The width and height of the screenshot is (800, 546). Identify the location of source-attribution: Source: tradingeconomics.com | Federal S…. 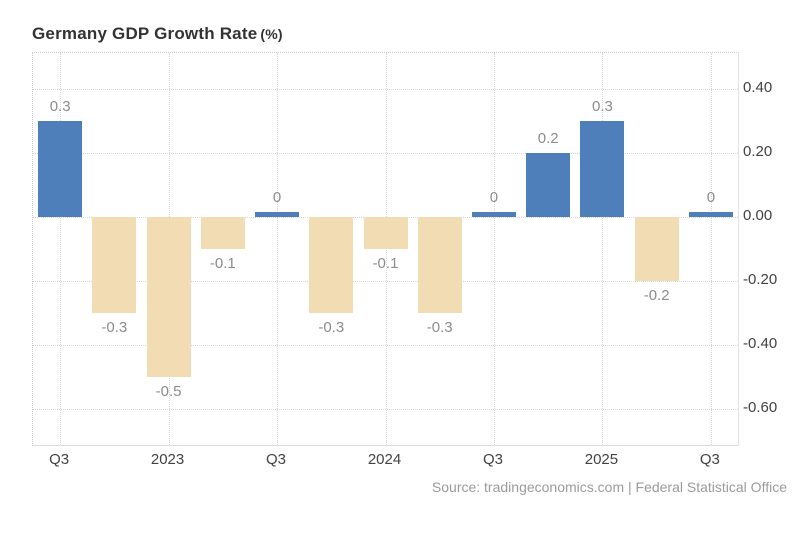
(609, 487).